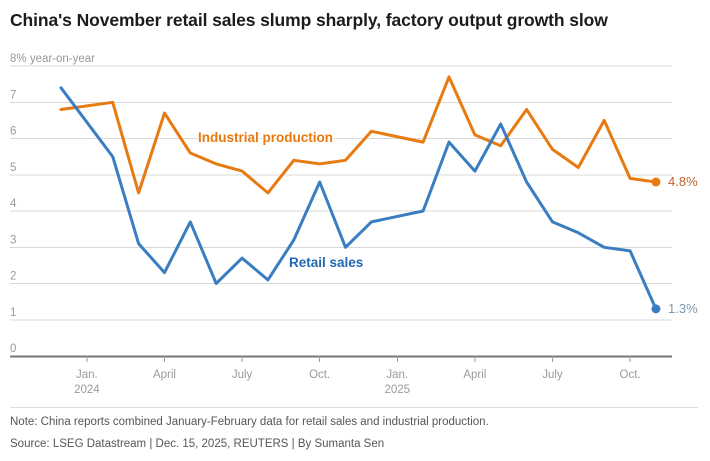 Image resolution: width=710 pixels, height=461 pixels. I want to click on end-value-industrial-production: 4.8%, so click(683, 181).